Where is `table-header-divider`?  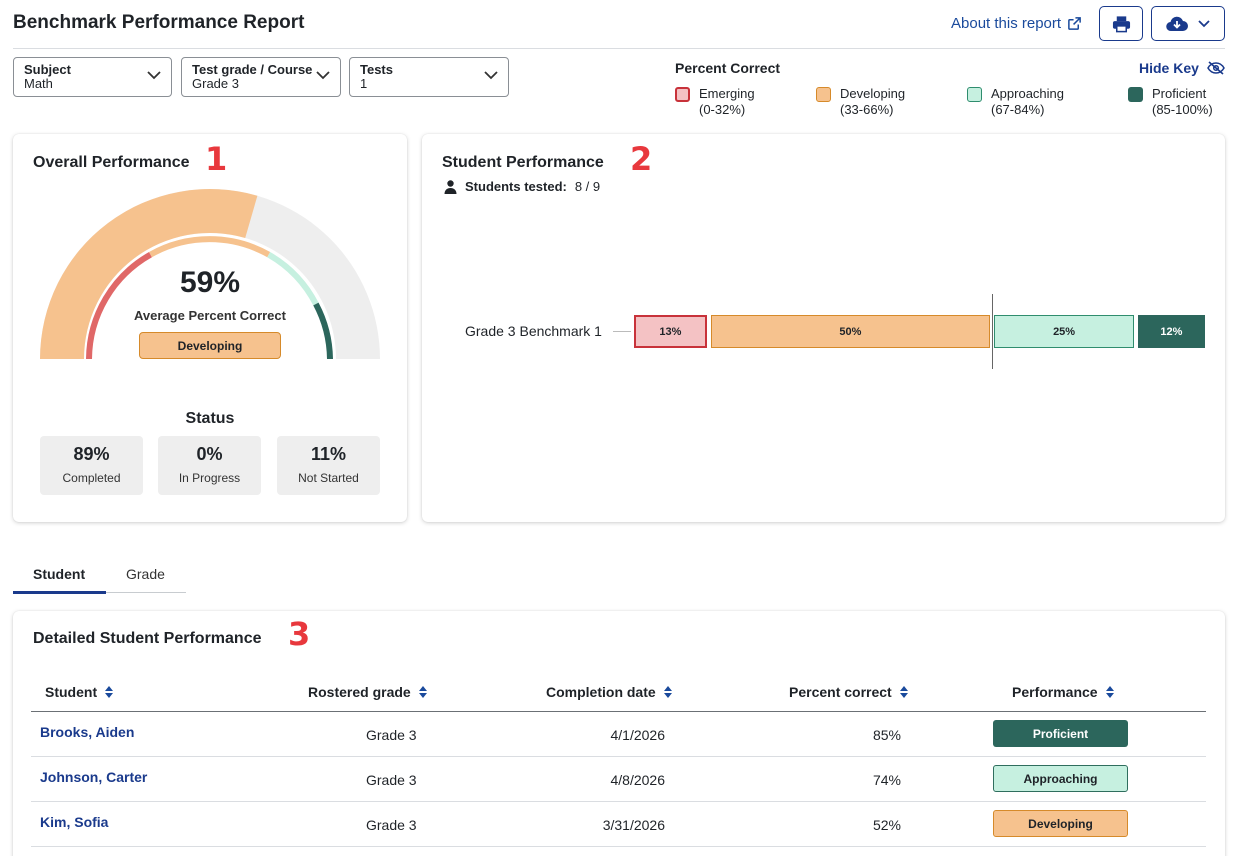
table-header-divider is located at coordinates (618, 711).